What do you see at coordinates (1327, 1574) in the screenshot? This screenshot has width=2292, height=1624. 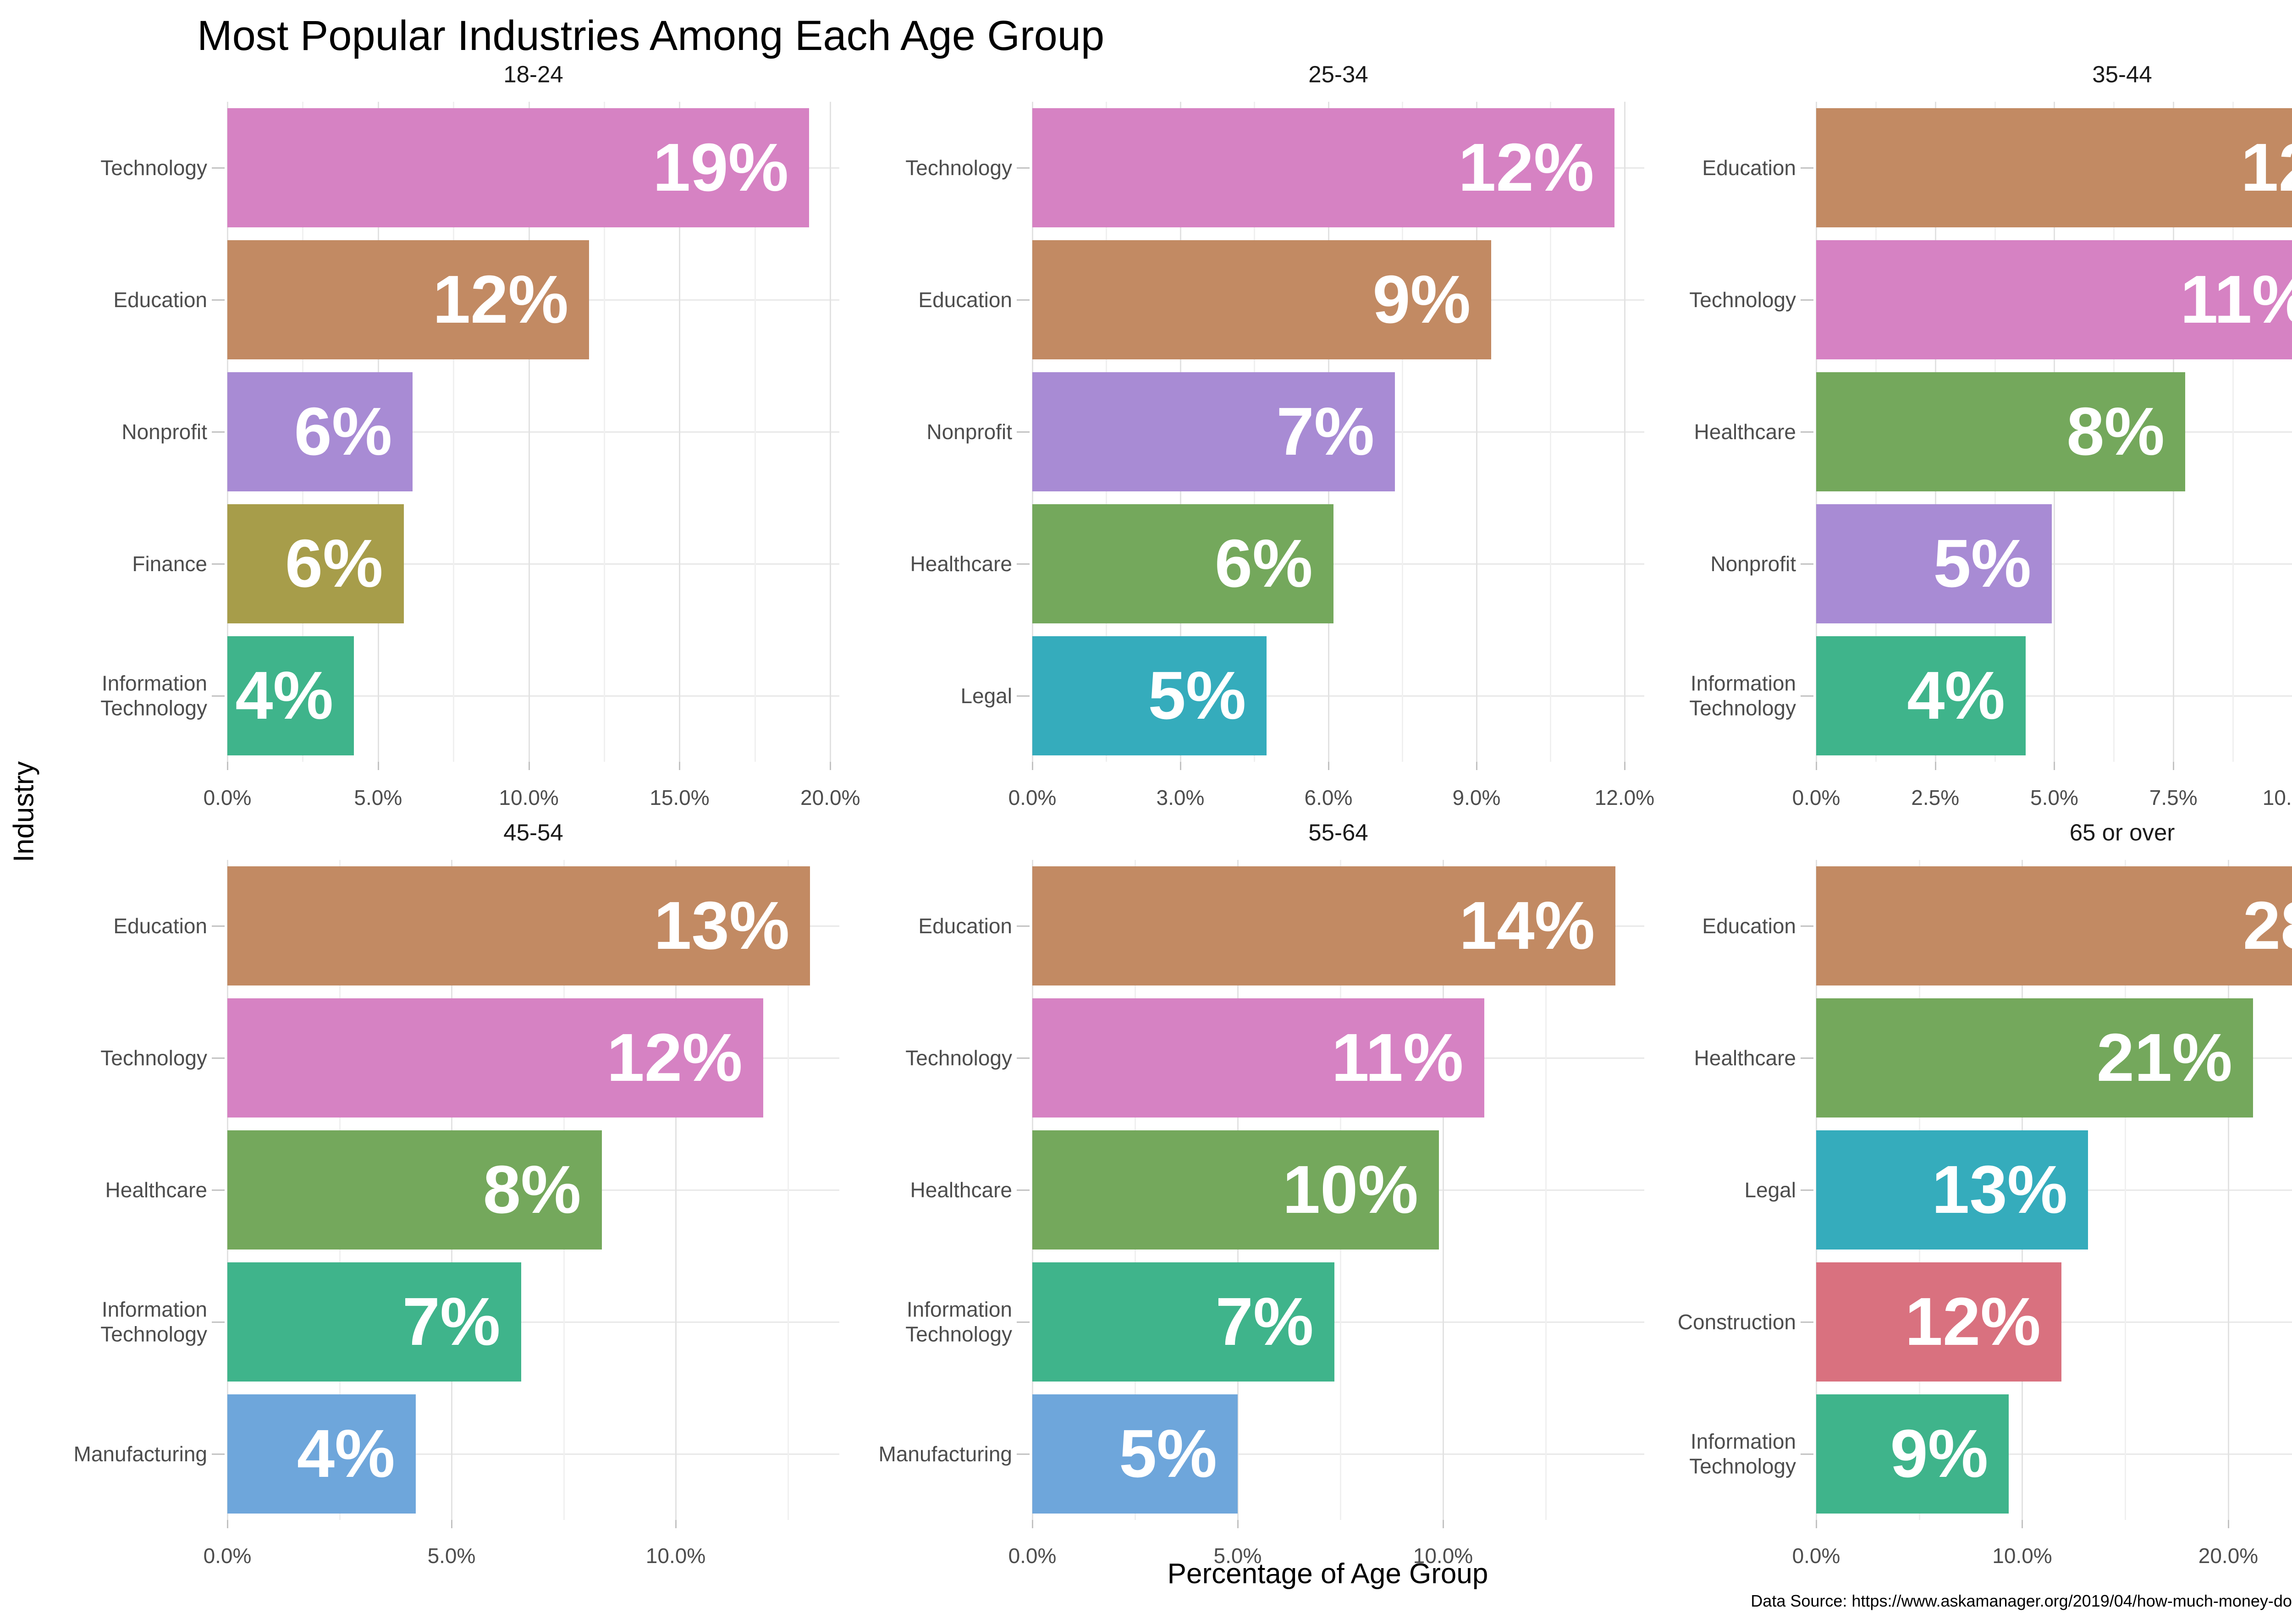 I see `x-axis-title: Percentage of Age Group` at bounding box center [1327, 1574].